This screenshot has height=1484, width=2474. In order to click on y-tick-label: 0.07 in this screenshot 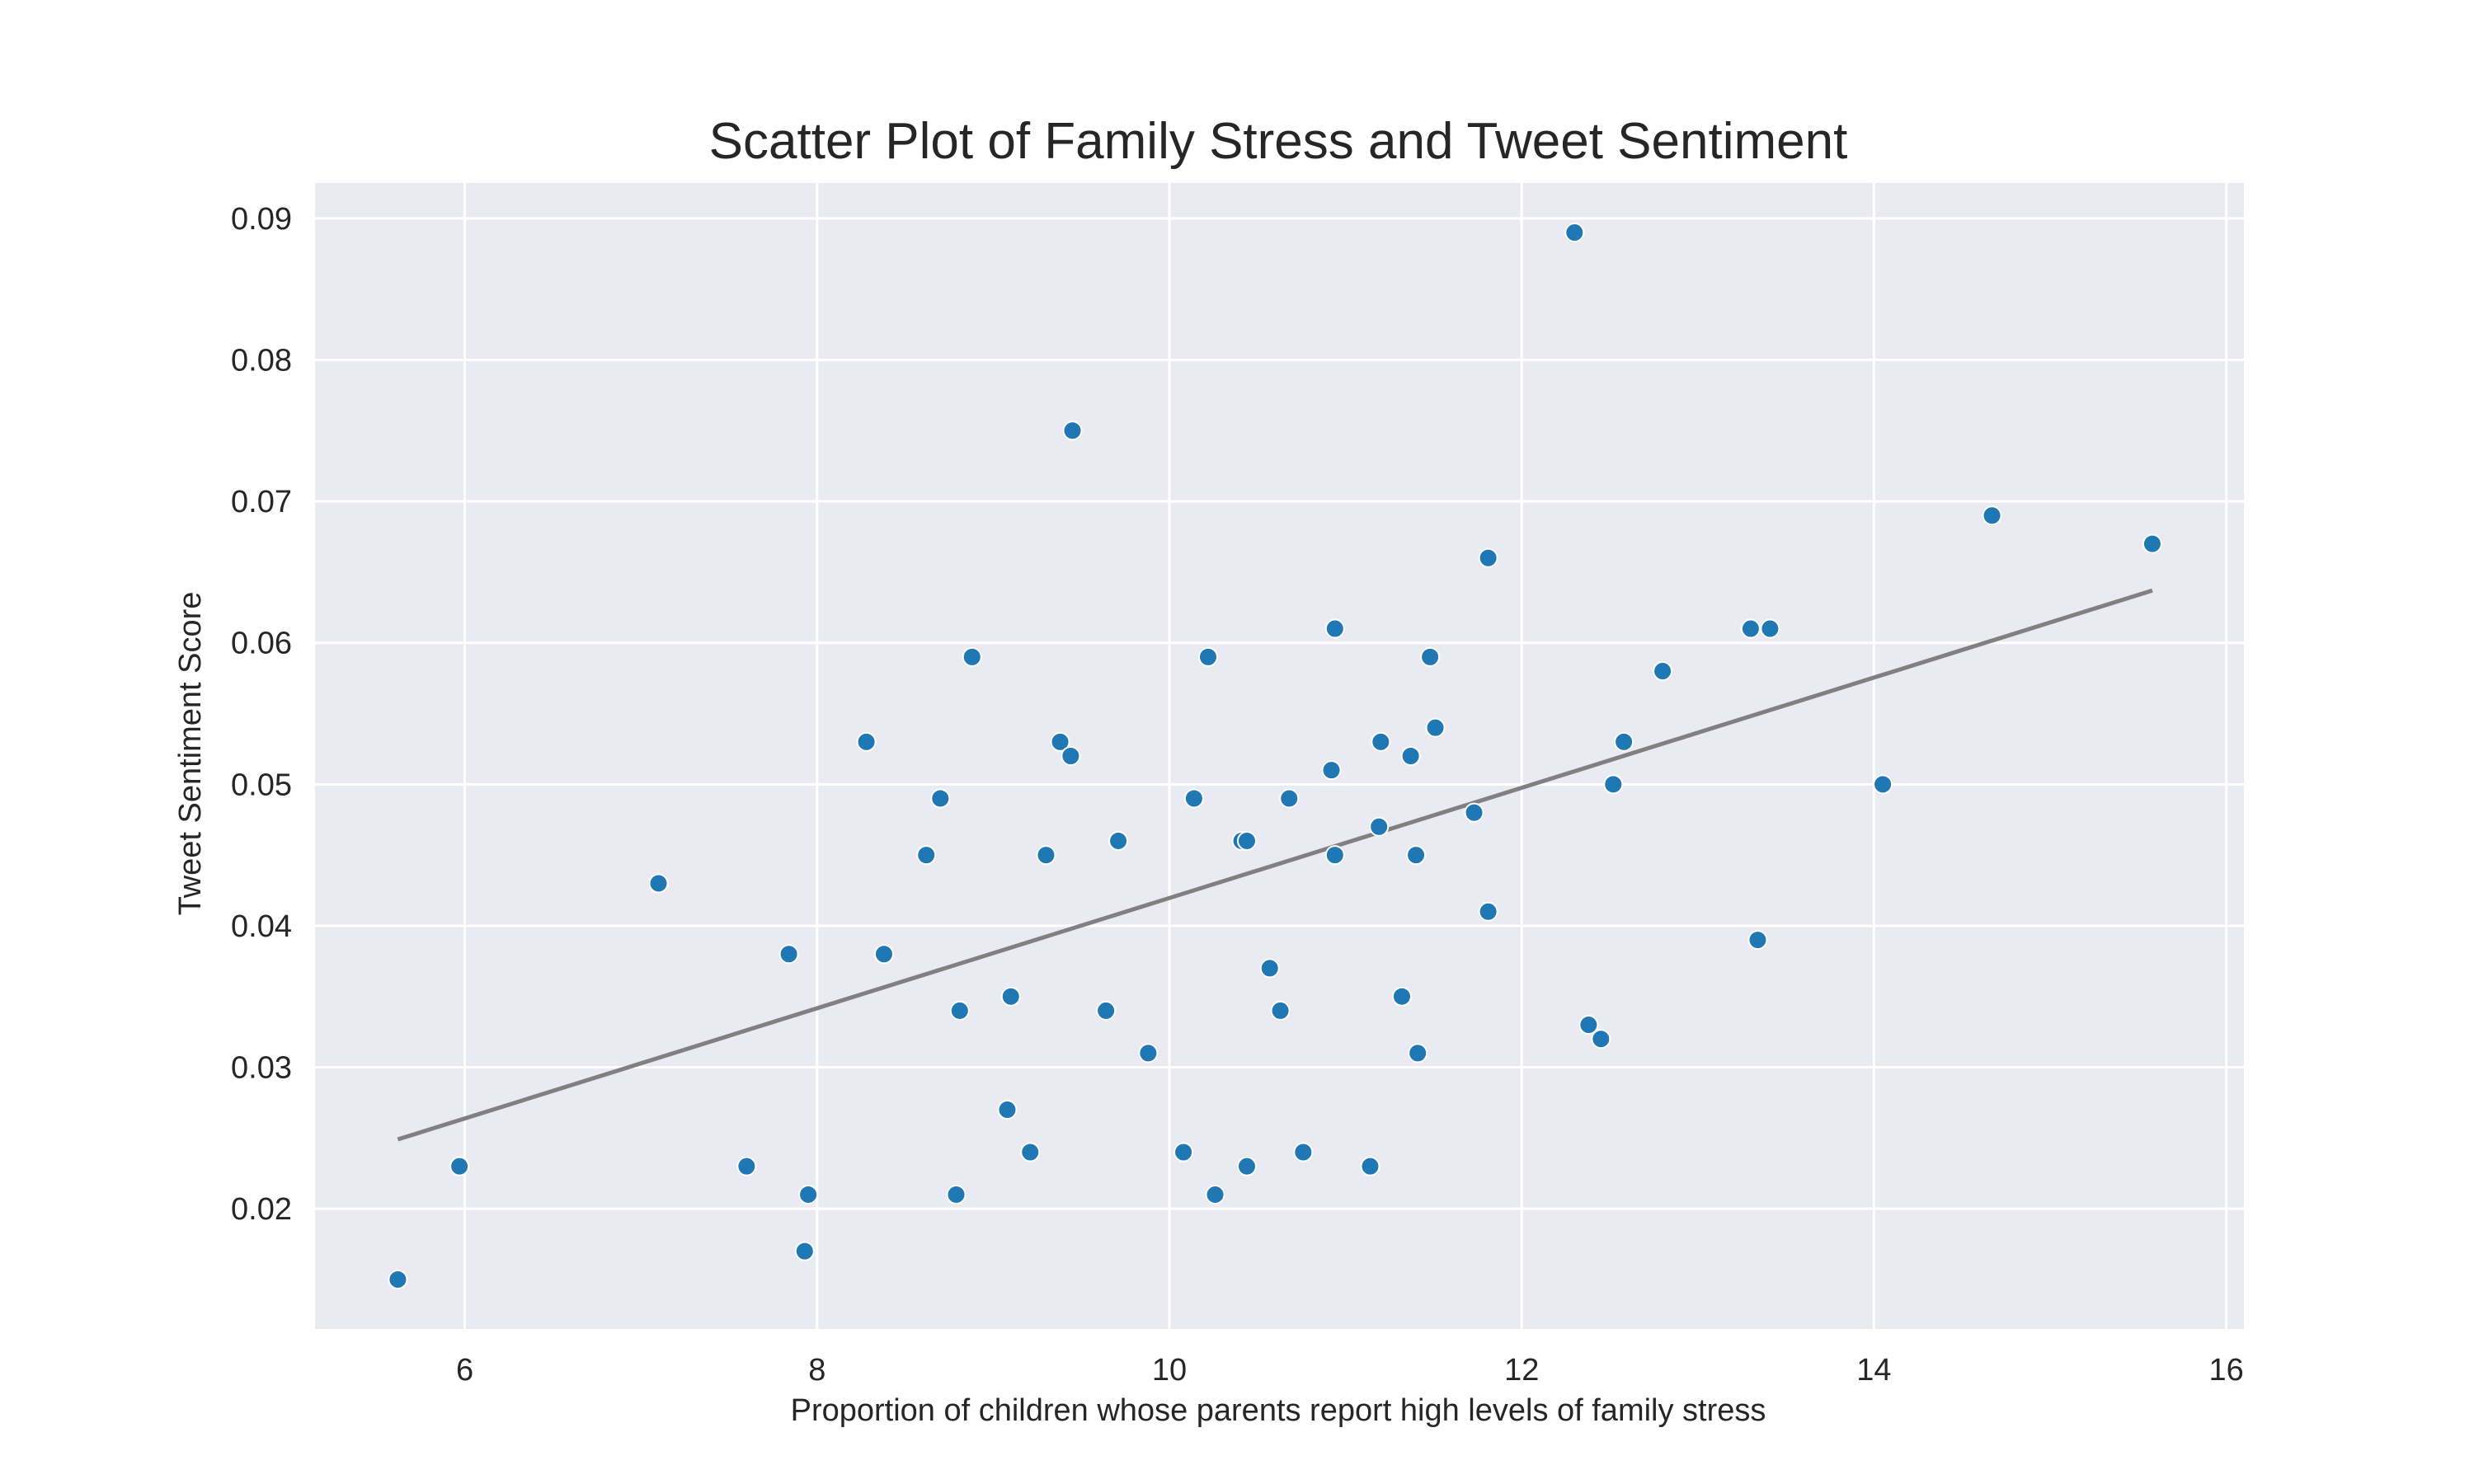, I will do `click(261, 502)`.